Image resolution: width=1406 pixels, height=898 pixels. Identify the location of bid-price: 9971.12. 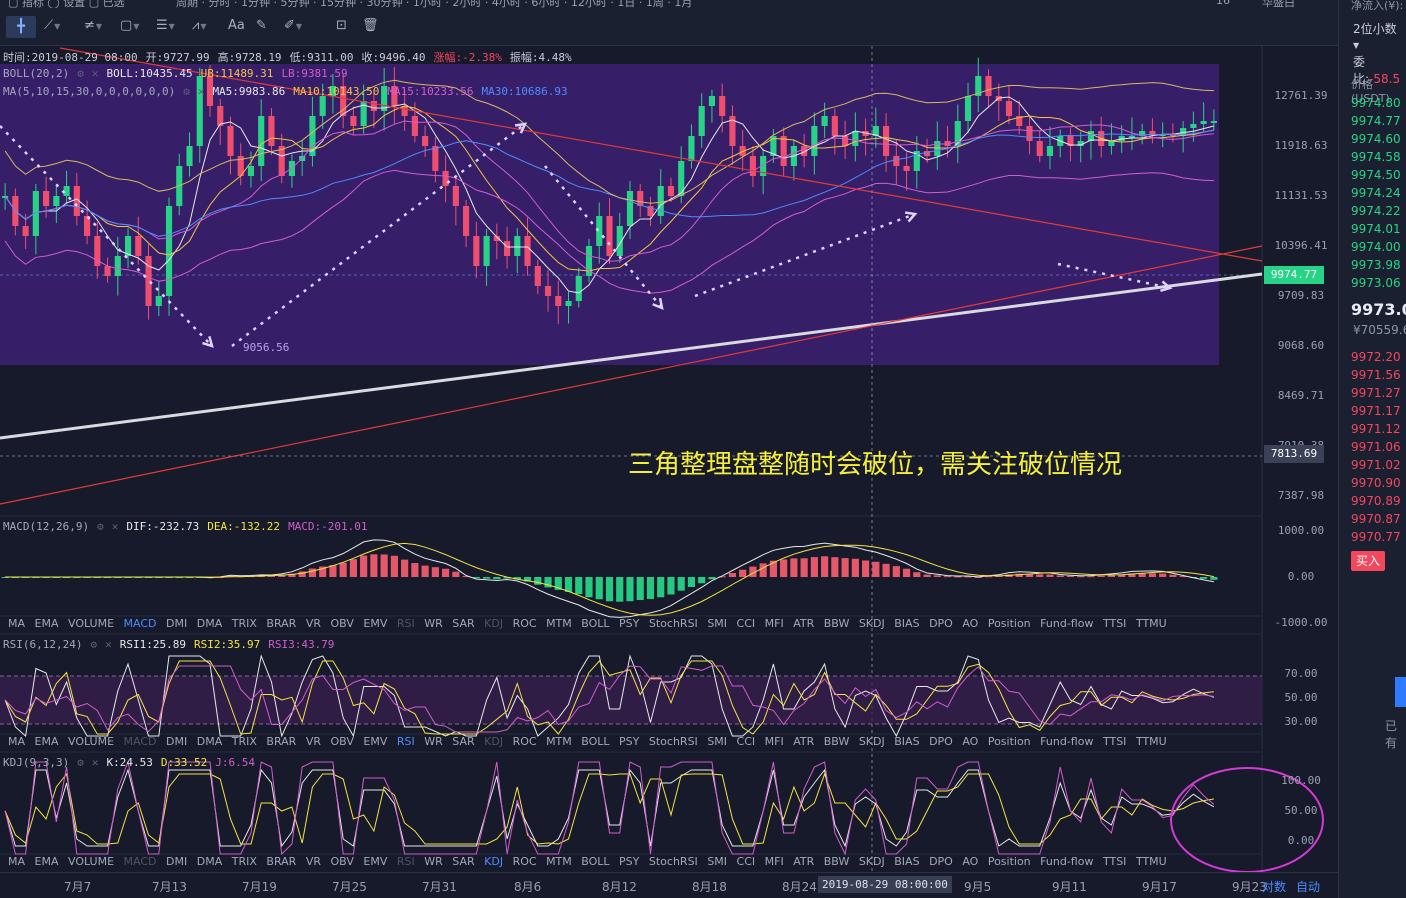
(1376, 429).